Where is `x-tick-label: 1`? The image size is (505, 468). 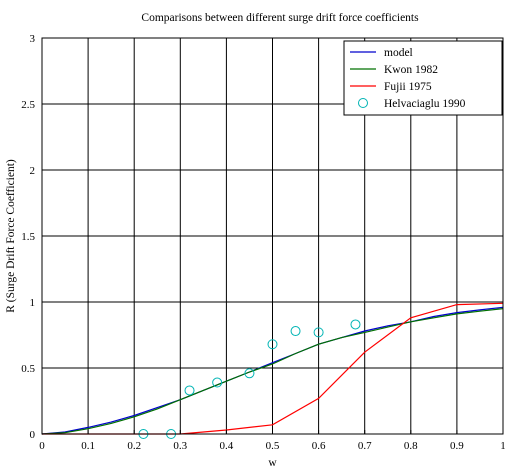
x-tick-label: 1 is located at coordinates (502, 446).